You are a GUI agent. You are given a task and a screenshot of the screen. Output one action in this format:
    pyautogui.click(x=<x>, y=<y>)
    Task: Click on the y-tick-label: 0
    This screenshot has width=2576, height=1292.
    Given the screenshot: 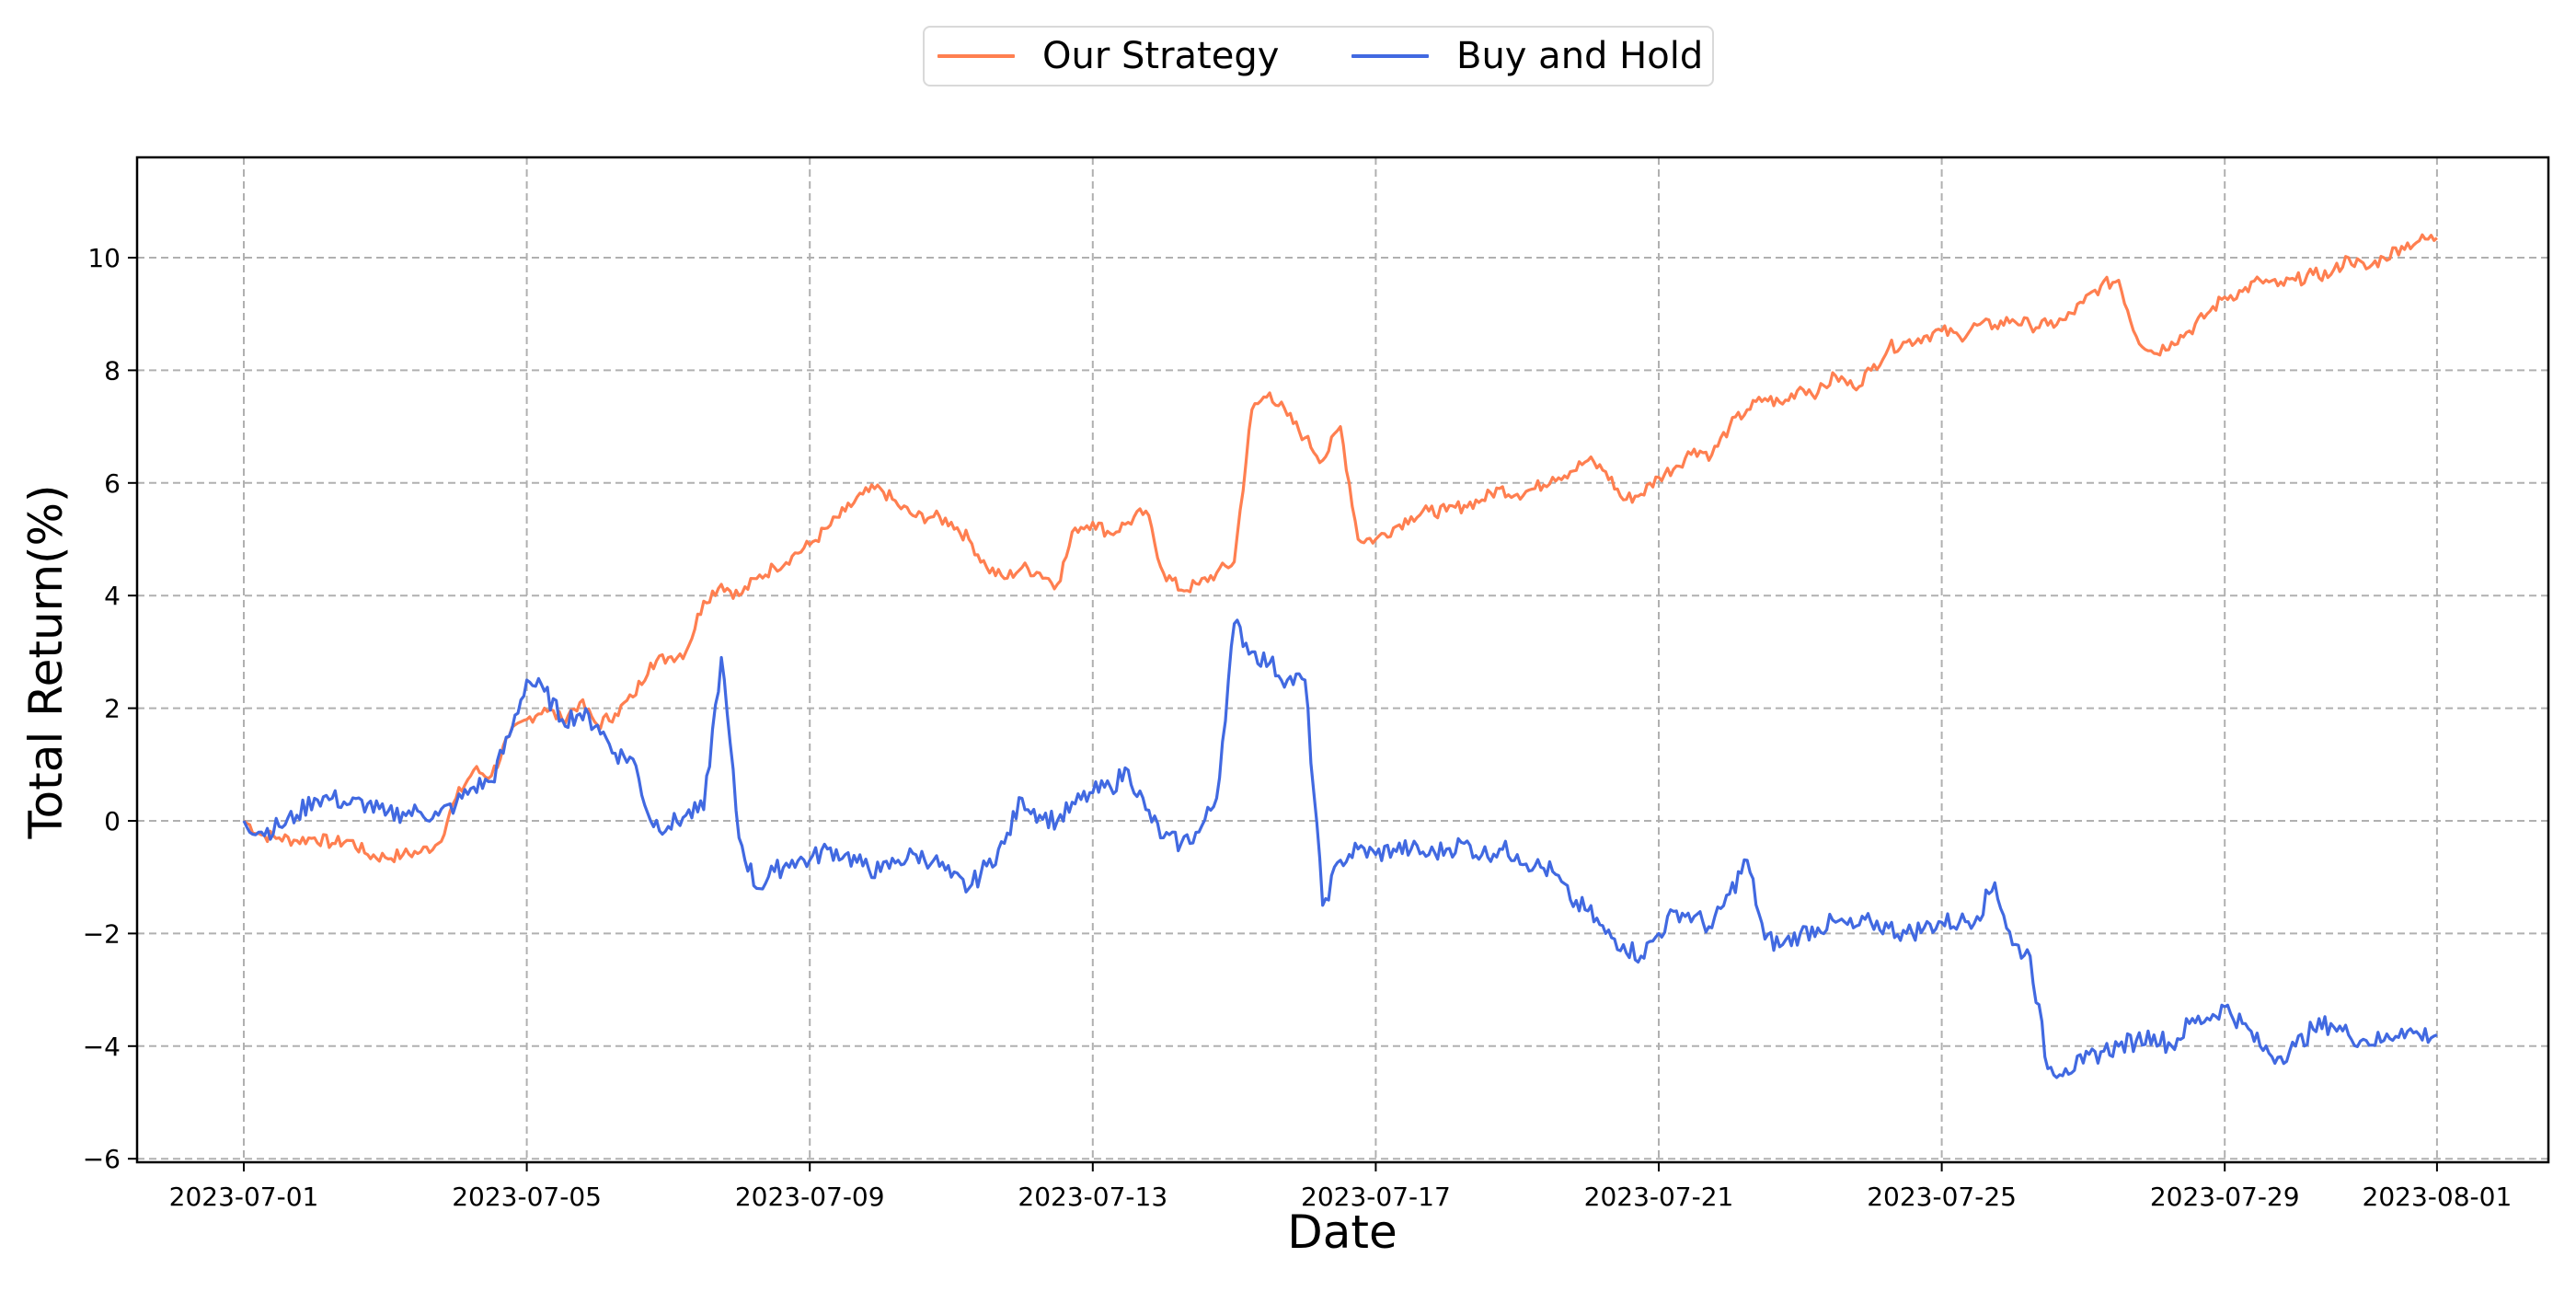 What is the action you would take?
    pyautogui.click(x=112, y=821)
    